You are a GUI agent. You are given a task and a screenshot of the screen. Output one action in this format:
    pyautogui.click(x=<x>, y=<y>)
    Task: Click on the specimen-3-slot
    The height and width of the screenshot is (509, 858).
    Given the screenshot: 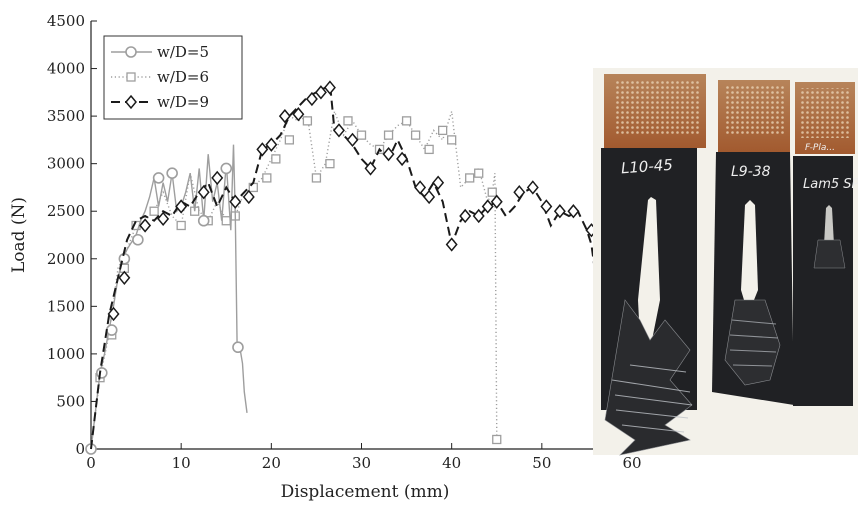 What is the action you would take?
    pyautogui.click(x=829, y=225)
    